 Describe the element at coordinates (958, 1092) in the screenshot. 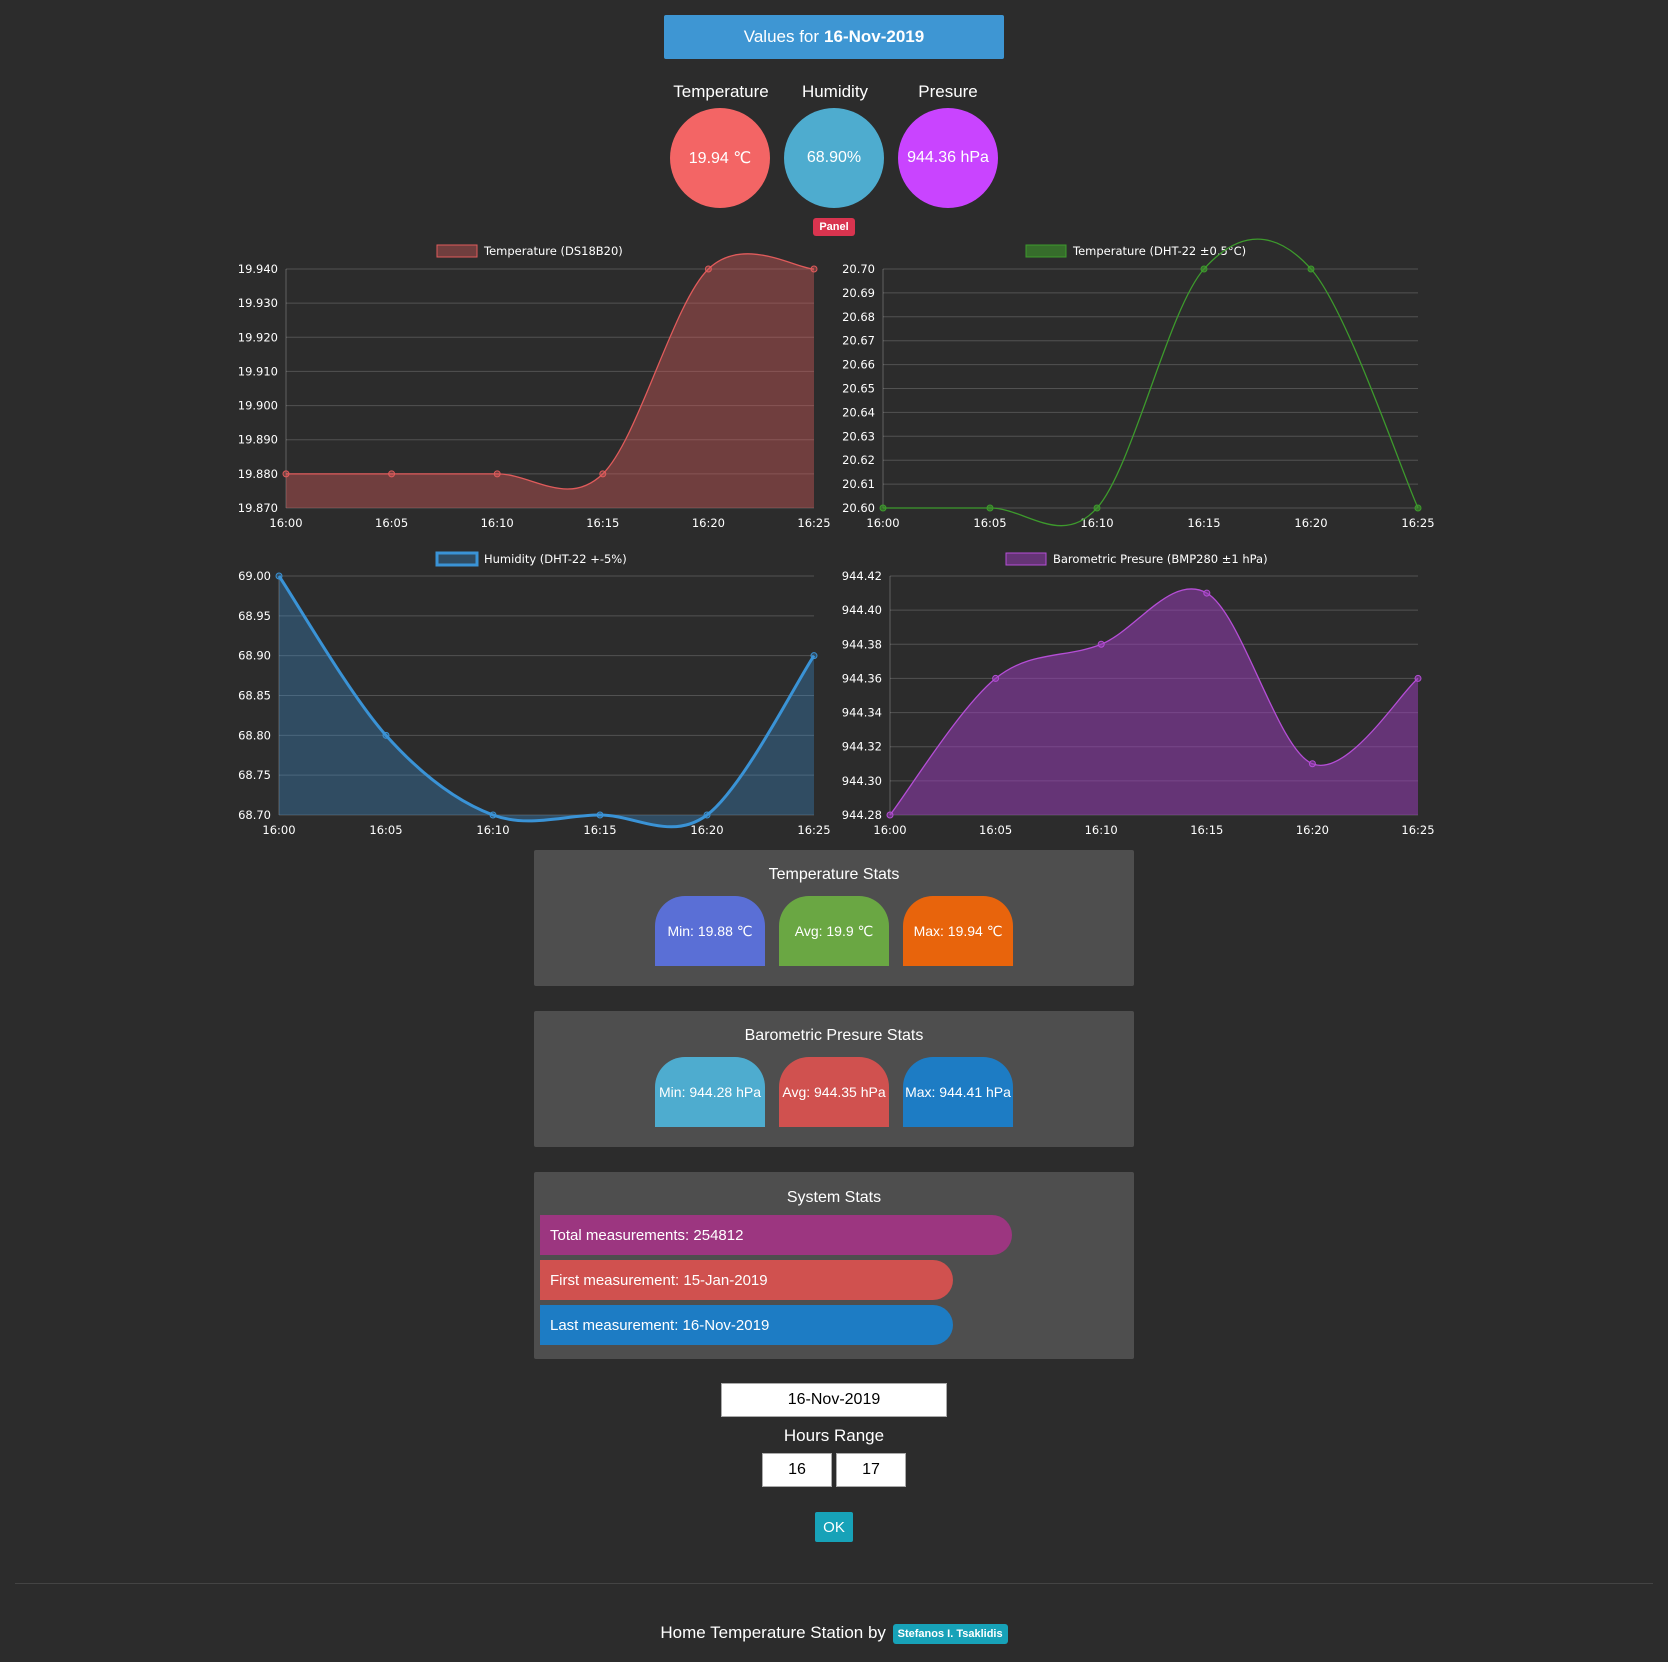

I see `pressure-max-pill: Max: 944.41 hPa` at that location.